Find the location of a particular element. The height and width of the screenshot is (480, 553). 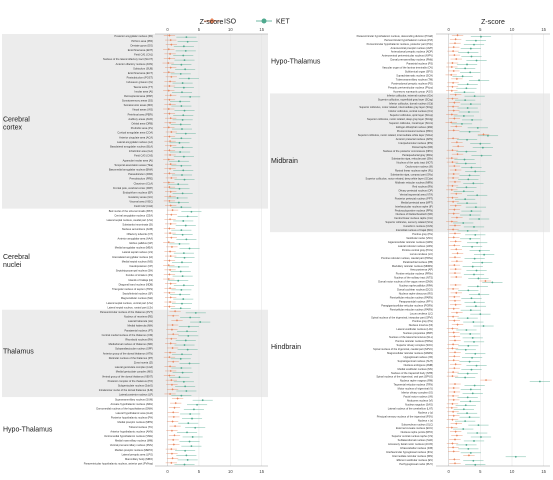

legend-ket-marker is located at coordinates (264, 21).